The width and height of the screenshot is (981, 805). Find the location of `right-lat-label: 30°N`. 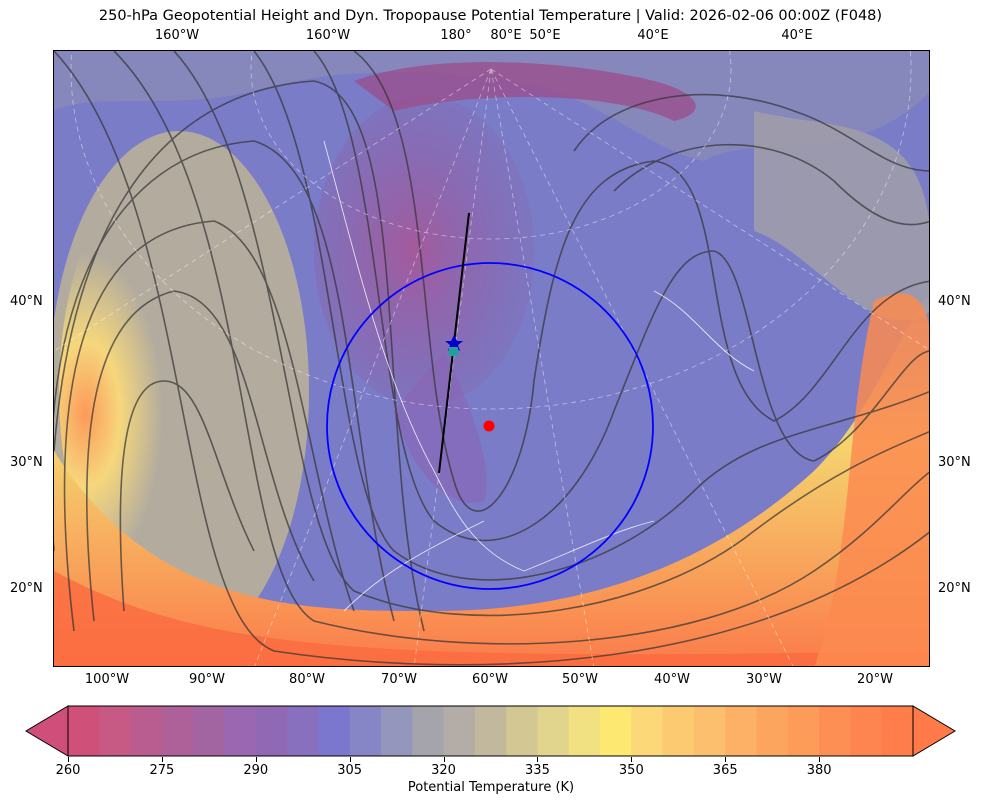

right-lat-label: 30°N is located at coordinates (954, 462).